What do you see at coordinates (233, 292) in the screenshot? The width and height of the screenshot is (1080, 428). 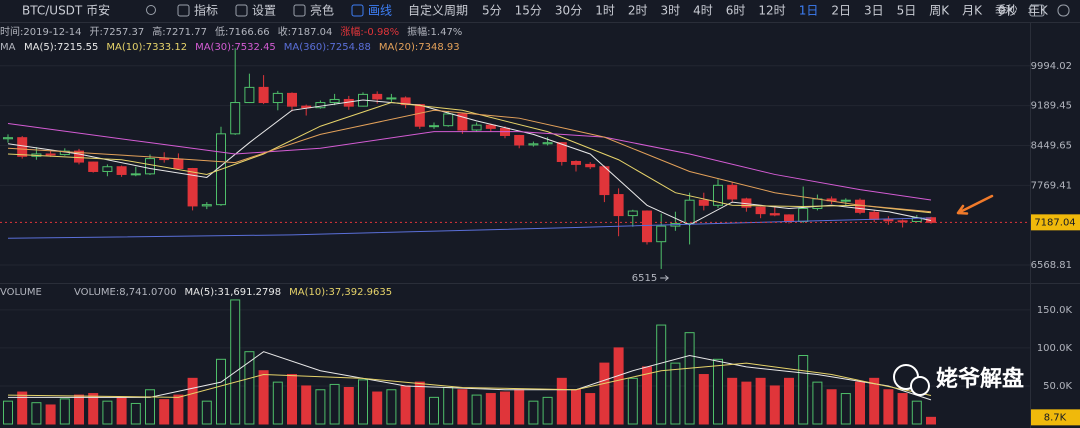 I see `volume-ma-label: MA(5):31,691.2798` at bounding box center [233, 292].